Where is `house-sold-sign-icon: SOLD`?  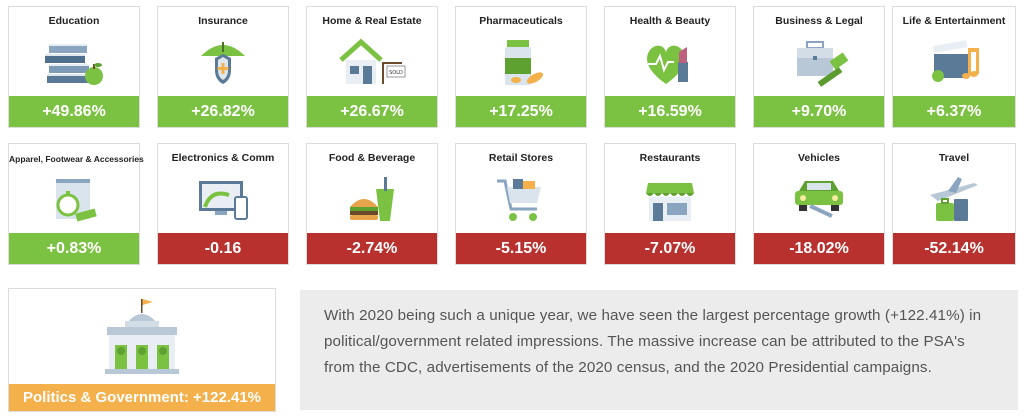
house-sold-sign-icon: SOLD is located at coordinates (372, 62).